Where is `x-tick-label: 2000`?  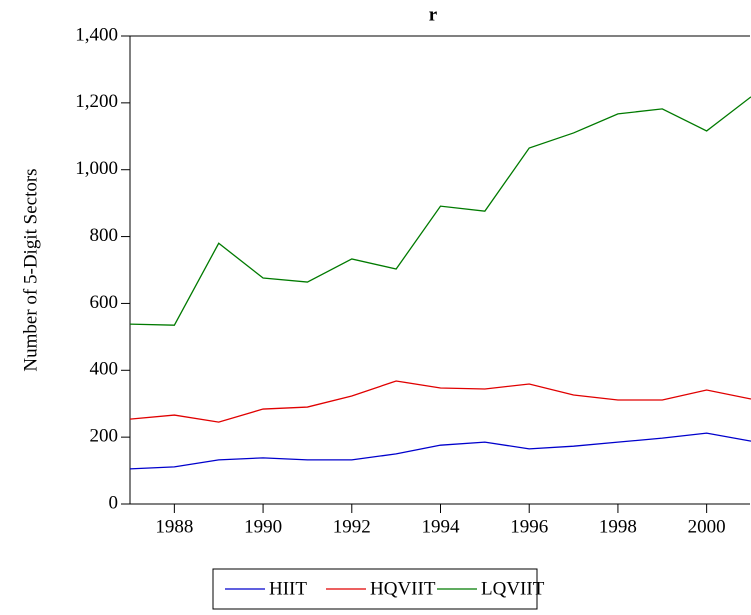 x-tick-label: 2000 is located at coordinates (707, 526).